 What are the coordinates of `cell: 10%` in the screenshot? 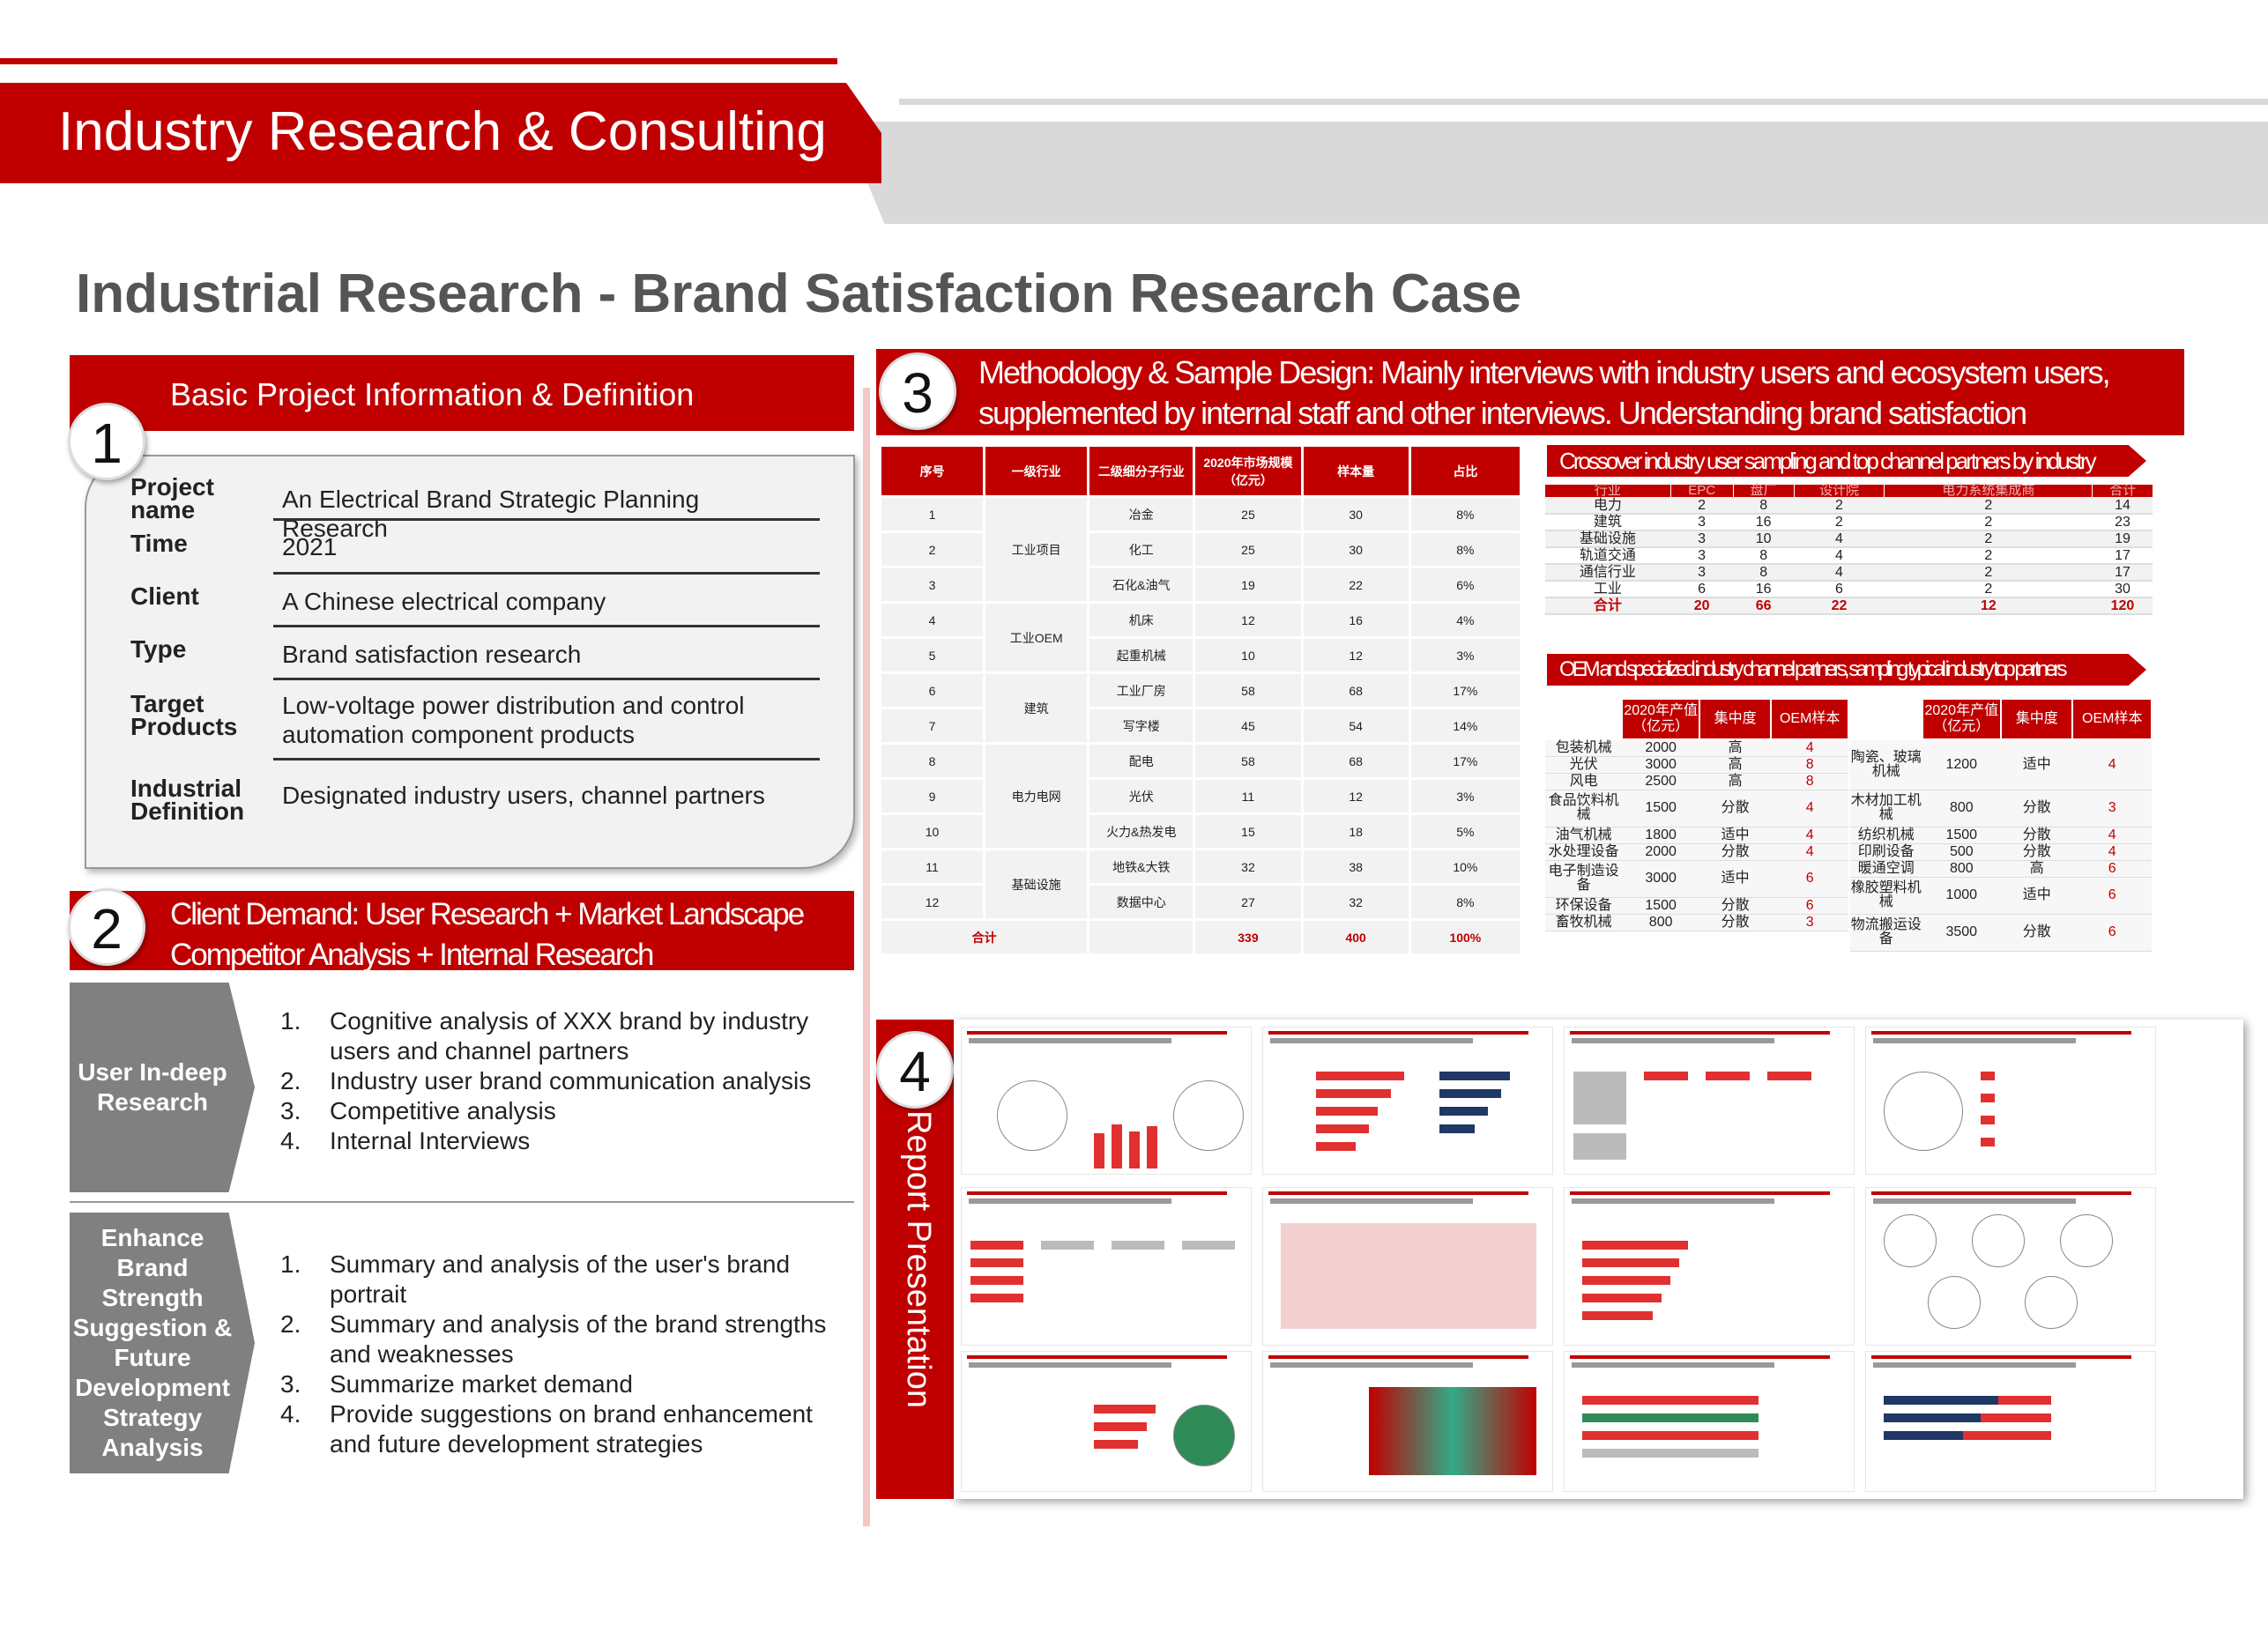 It's located at (1465, 867).